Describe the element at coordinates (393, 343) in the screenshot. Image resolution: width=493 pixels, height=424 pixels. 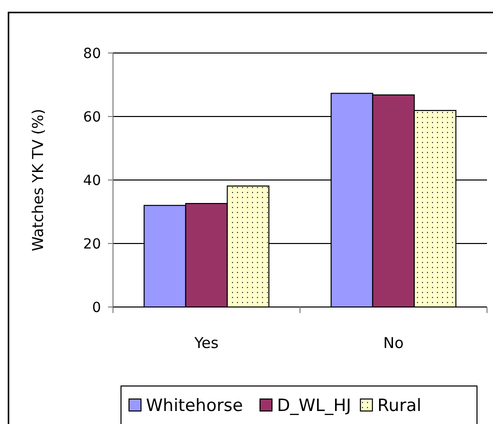
I see `x-tick-label: No` at that location.